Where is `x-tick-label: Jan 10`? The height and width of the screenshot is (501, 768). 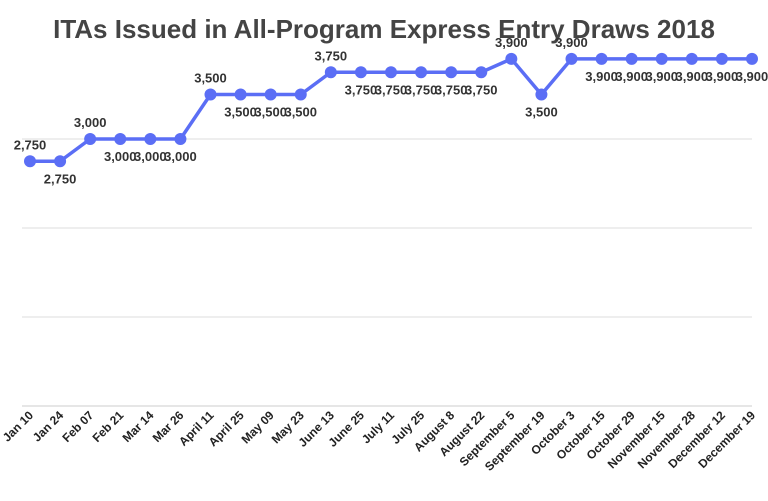
x-tick-label: Jan 10 is located at coordinates (18, 426).